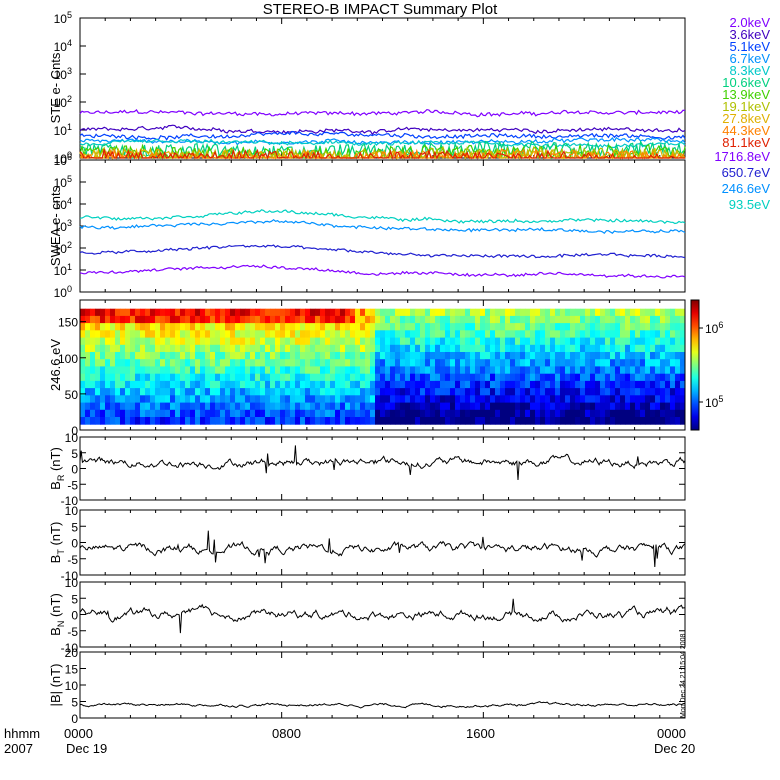  What do you see at coordinates (72, 395) in the screenshot?
I see `y-tick-label-pad-1: 50` at bounding box center [72, 395].